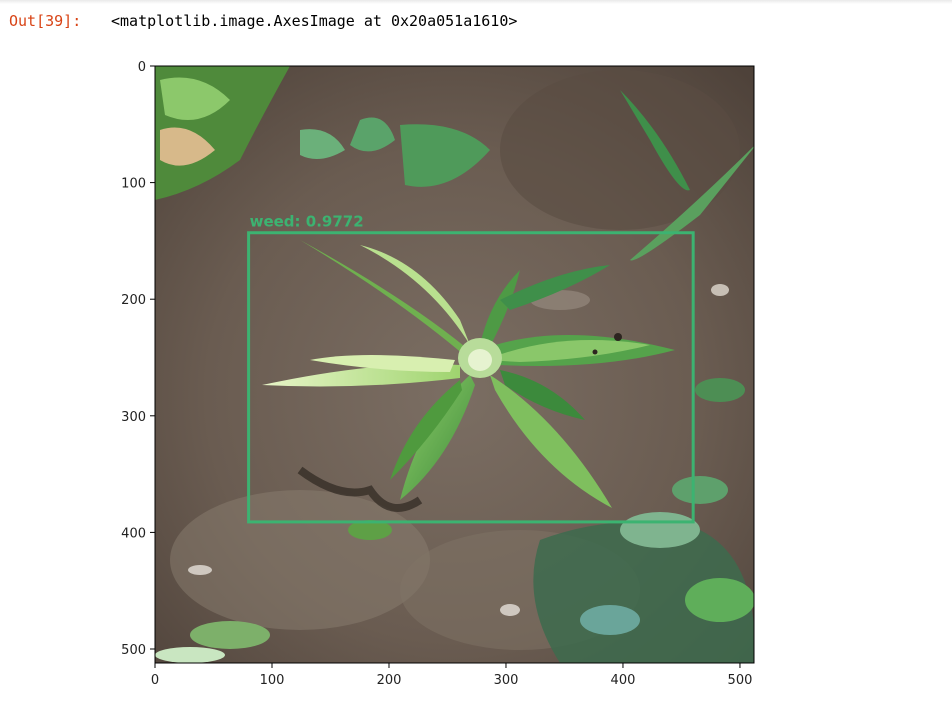 The width and height of the screenshot is (952, 708). What do you see at coordinates (138, 359) in the screenshot?
I see `y-axis: 0 100 200 300 400 500` at bounding box center [138, 359].